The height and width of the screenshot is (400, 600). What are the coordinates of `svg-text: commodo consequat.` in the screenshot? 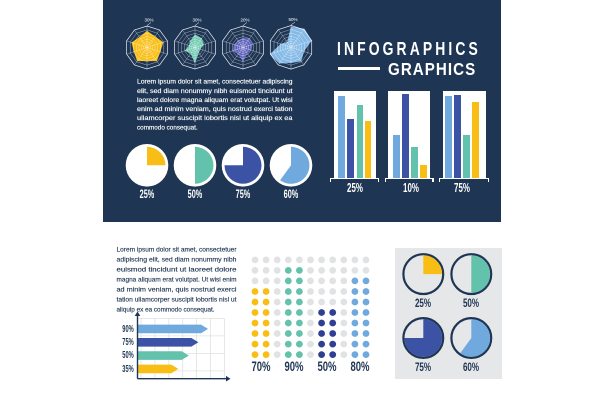 It's located at (167, 127).